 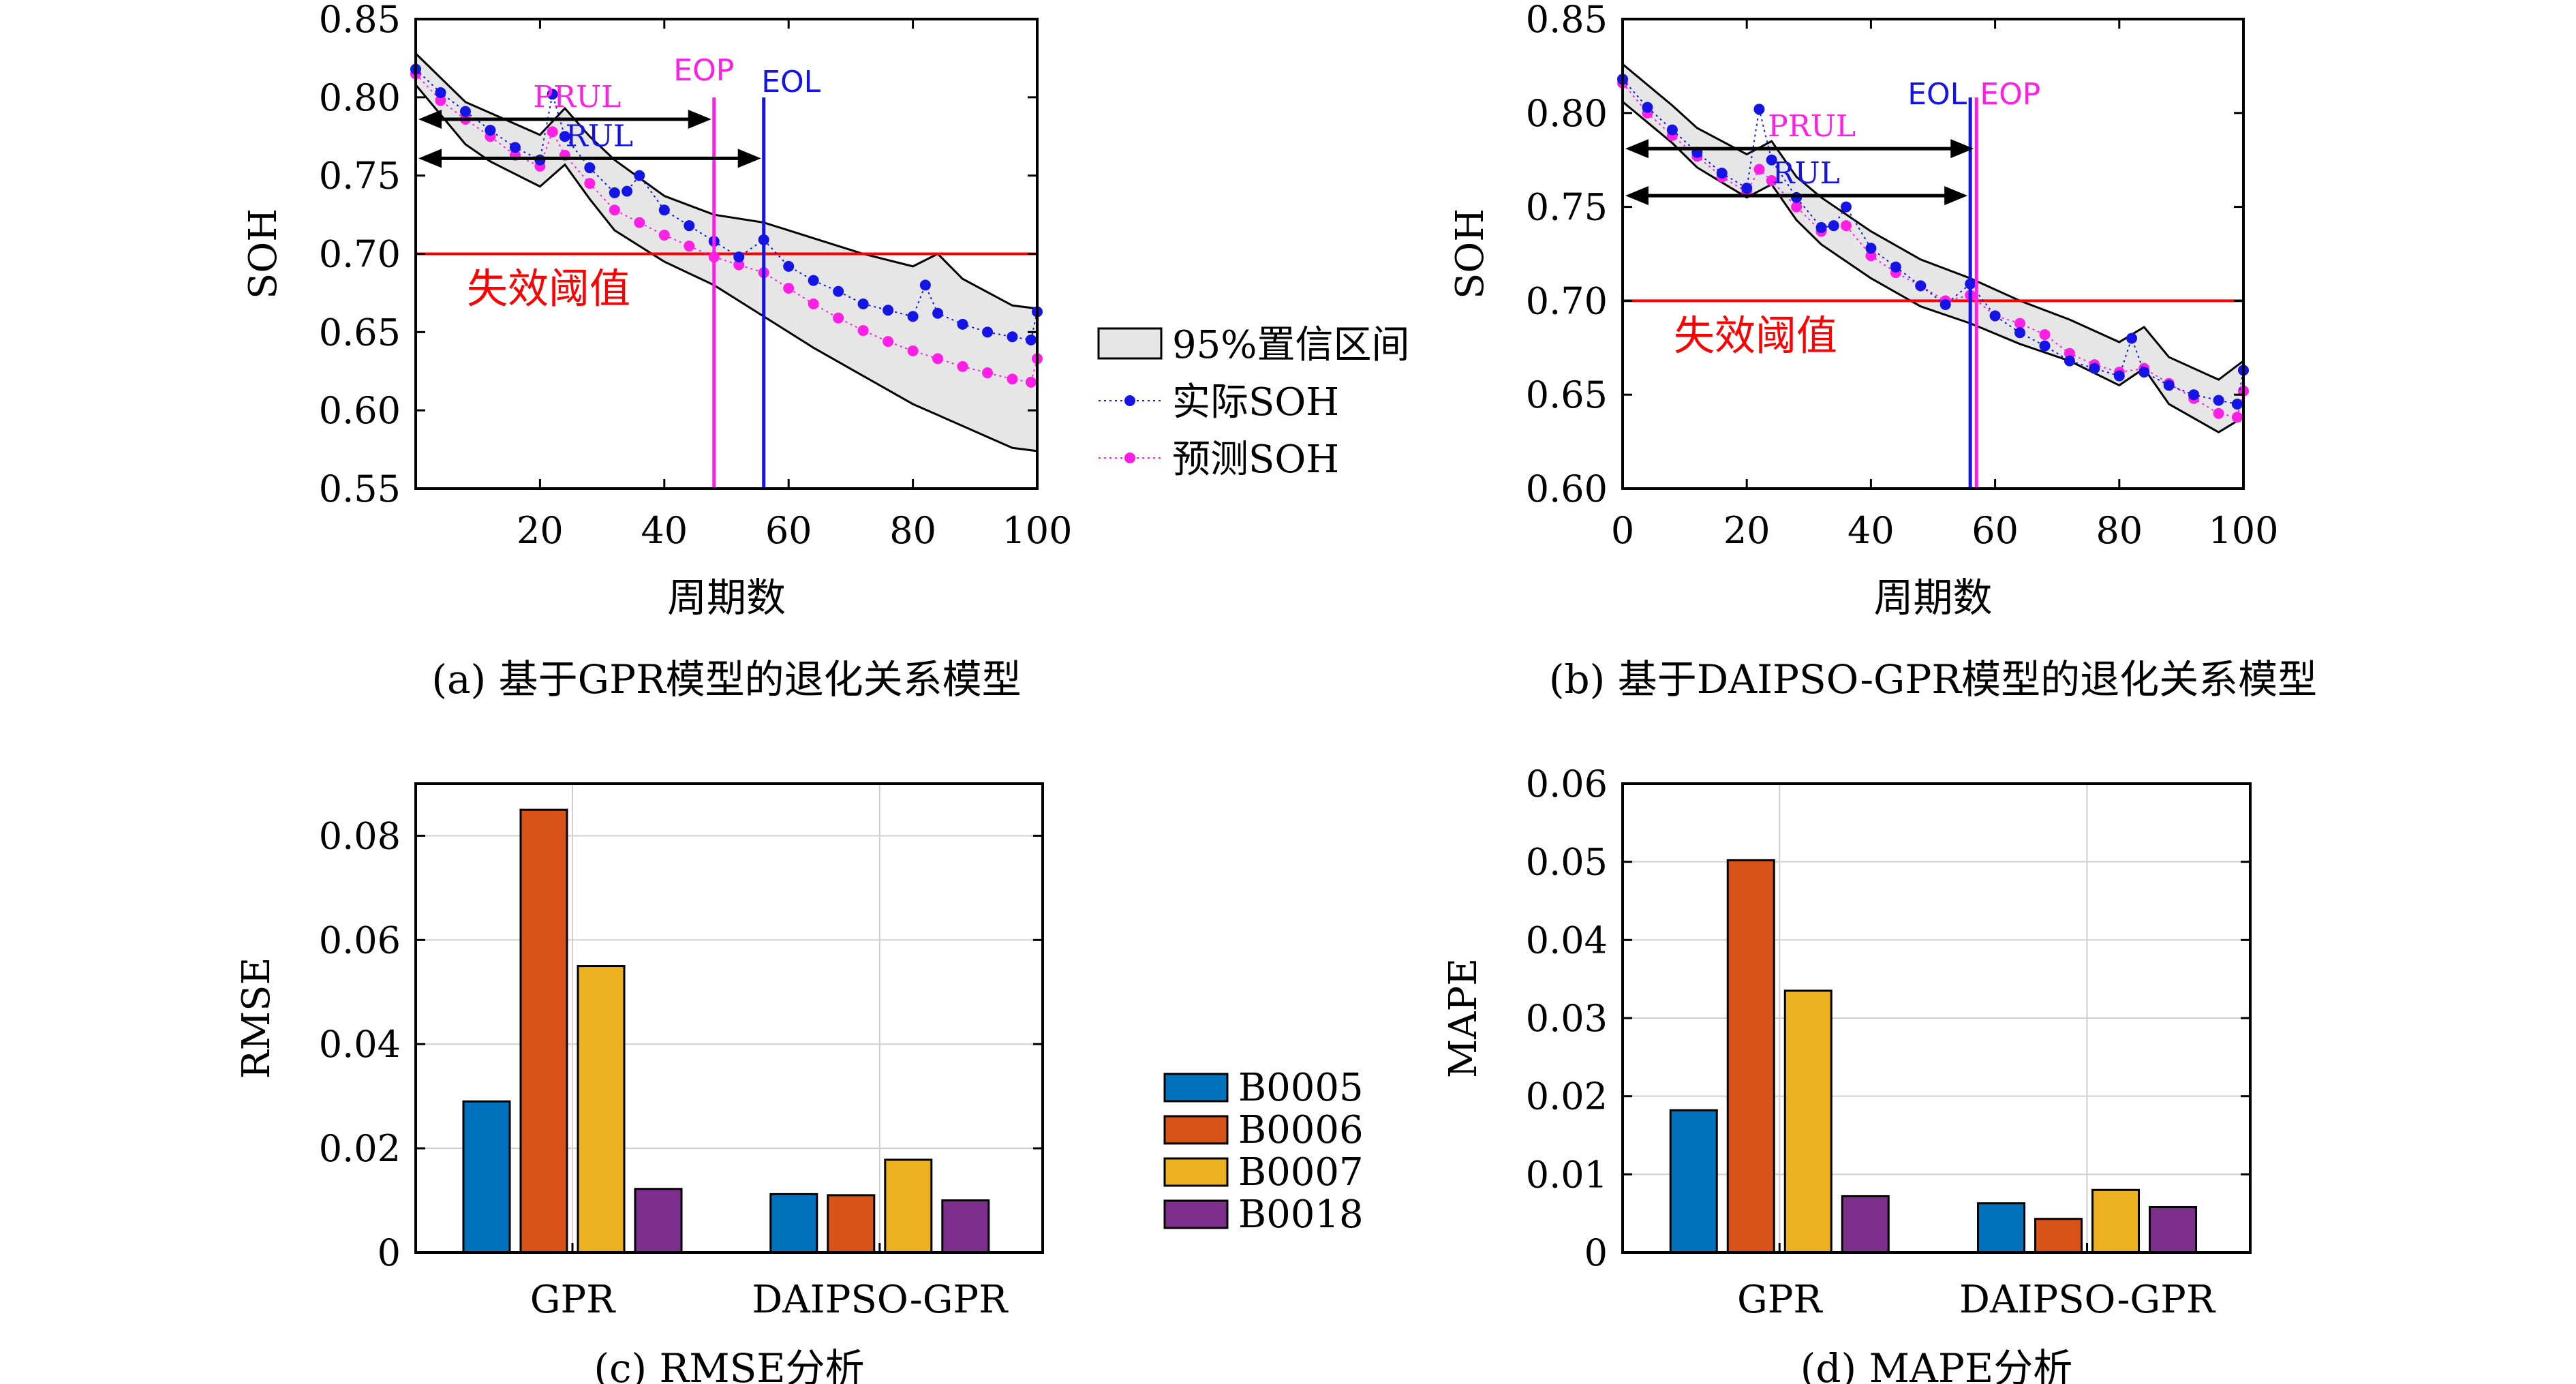 I want to click on panel-caption: (c) RMSE分析, so click(x=729, y=1364).